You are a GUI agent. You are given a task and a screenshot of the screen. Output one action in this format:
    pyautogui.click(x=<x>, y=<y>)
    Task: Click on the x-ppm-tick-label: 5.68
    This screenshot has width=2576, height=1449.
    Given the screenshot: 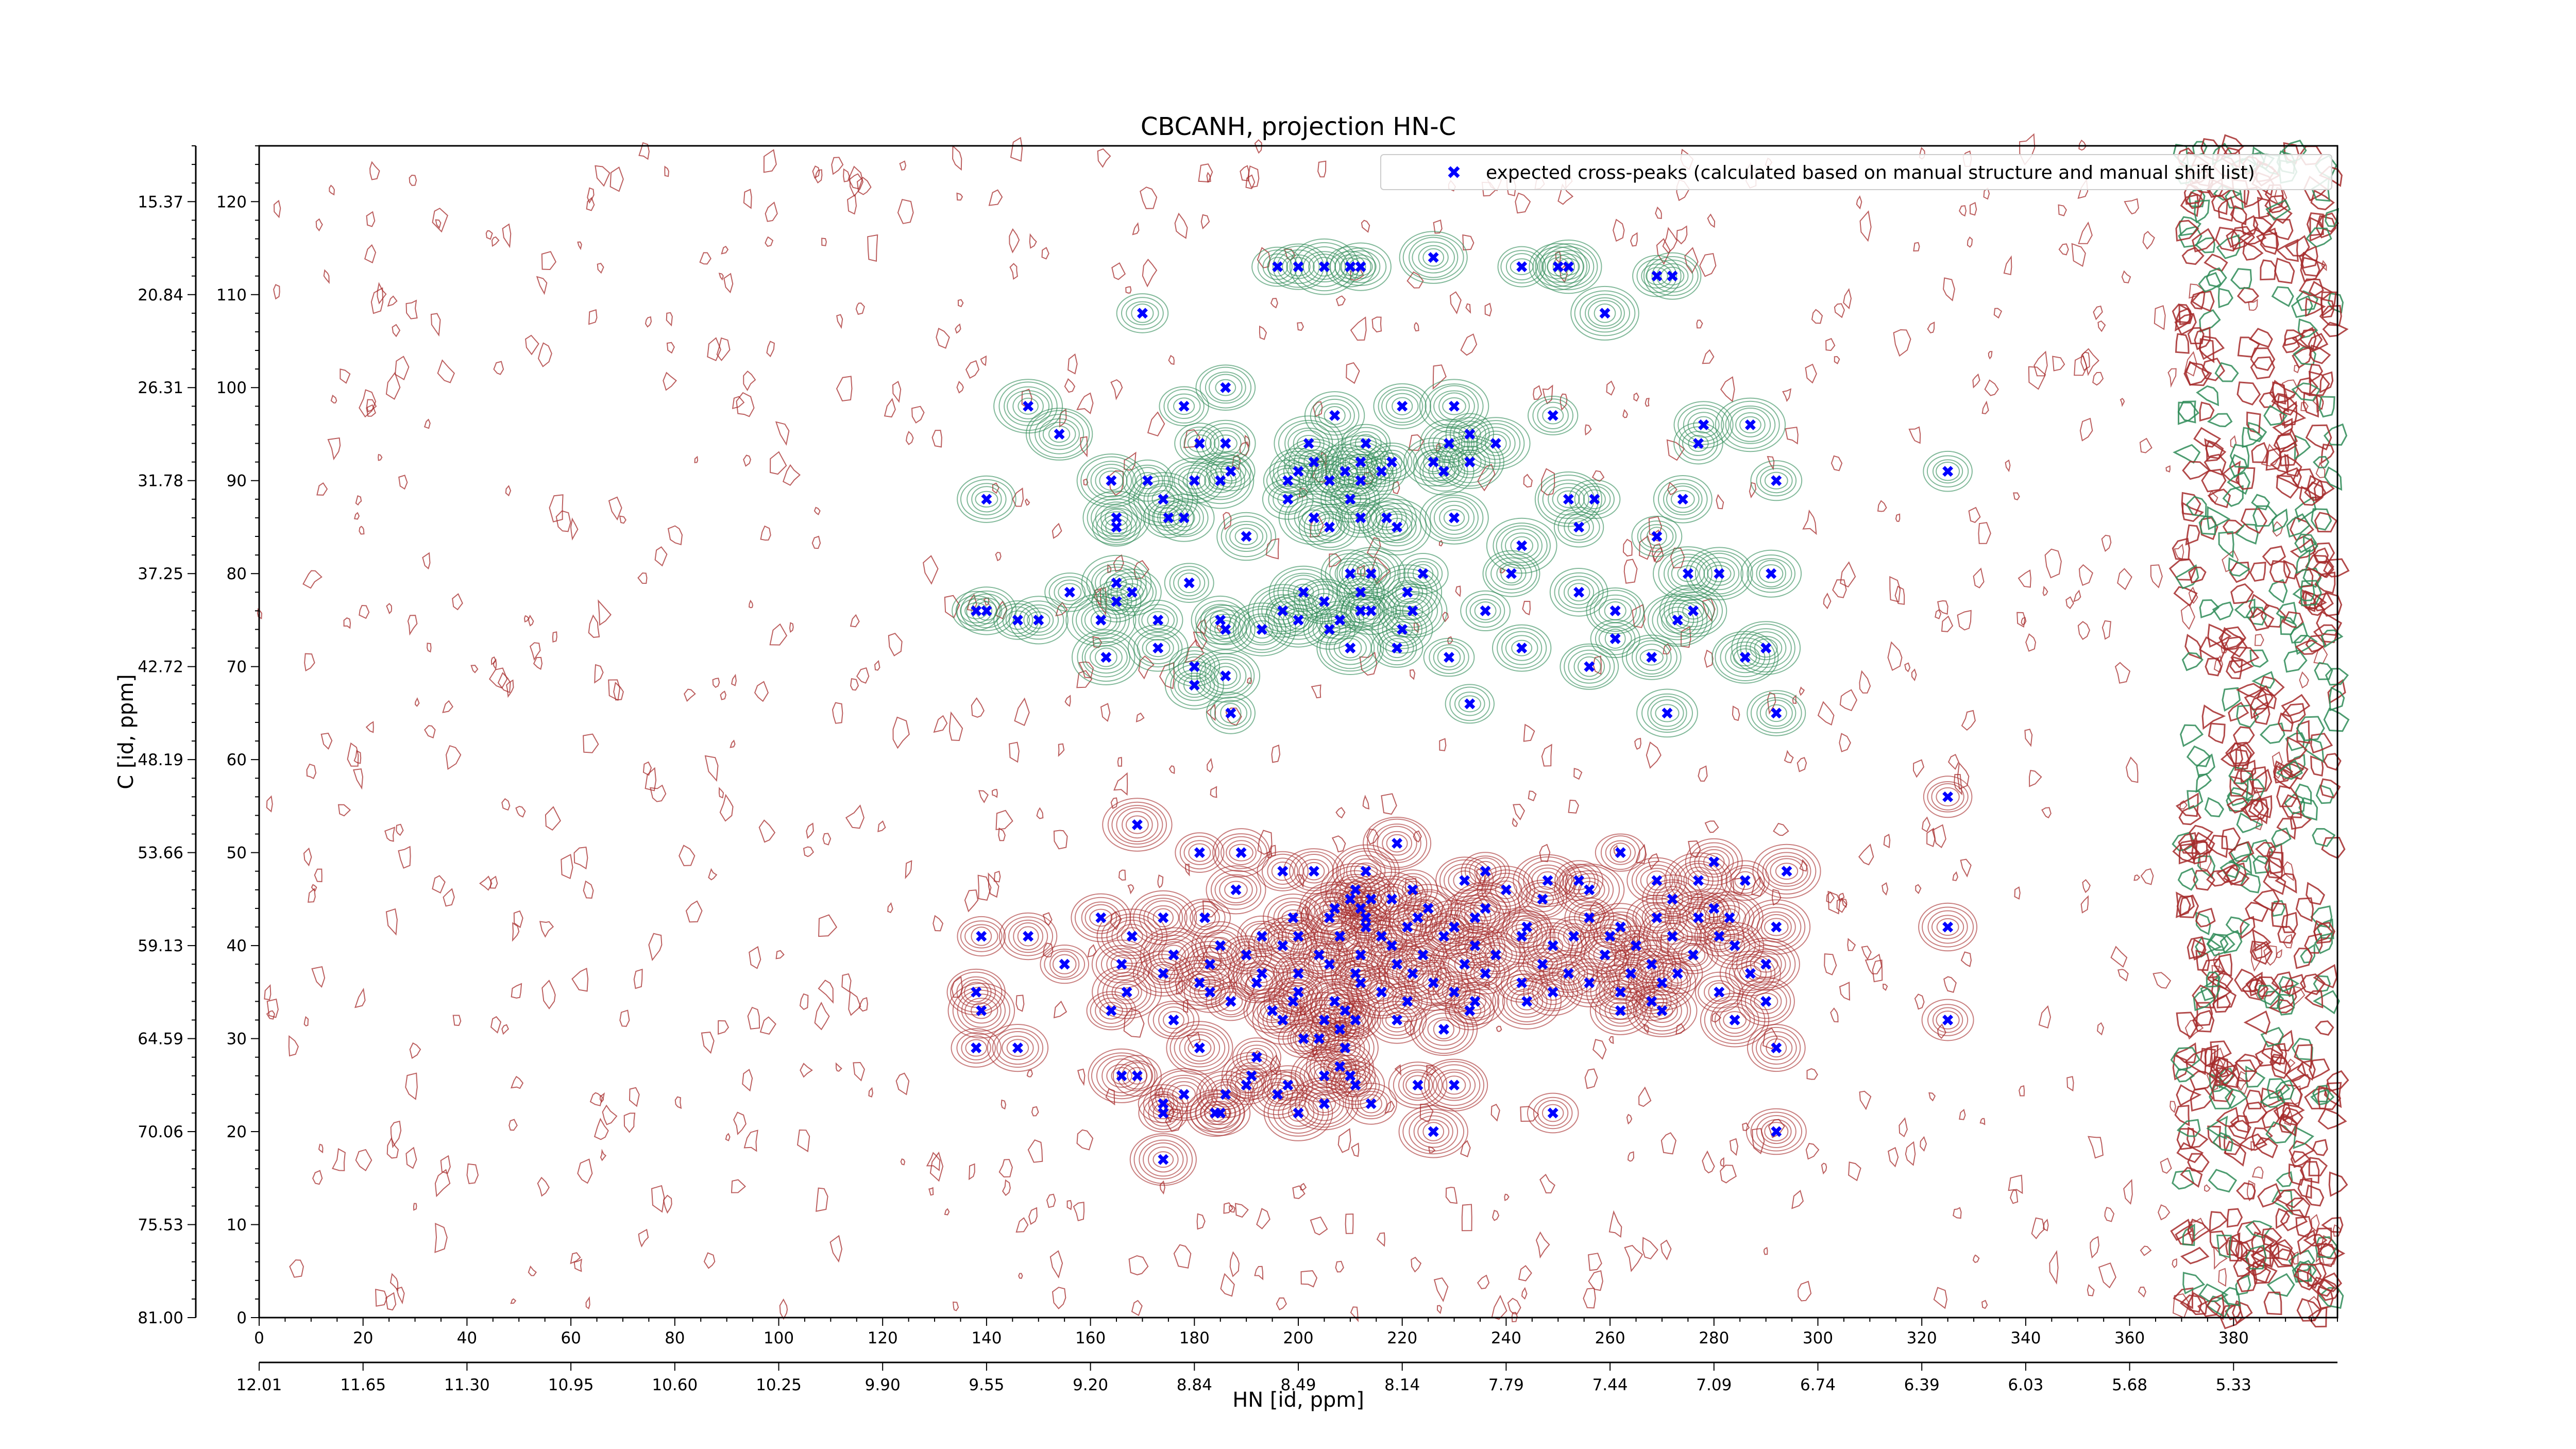 What is the action you would take?
    pyautogui.click(x=2129, y=1385)
    